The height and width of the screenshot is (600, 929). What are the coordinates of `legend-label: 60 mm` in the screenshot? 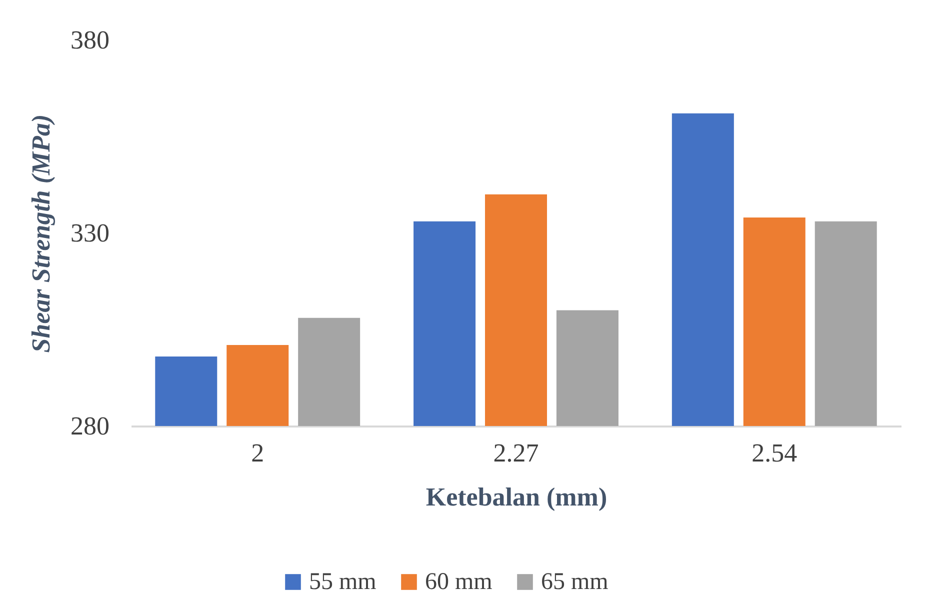 It's located at (459, 582).